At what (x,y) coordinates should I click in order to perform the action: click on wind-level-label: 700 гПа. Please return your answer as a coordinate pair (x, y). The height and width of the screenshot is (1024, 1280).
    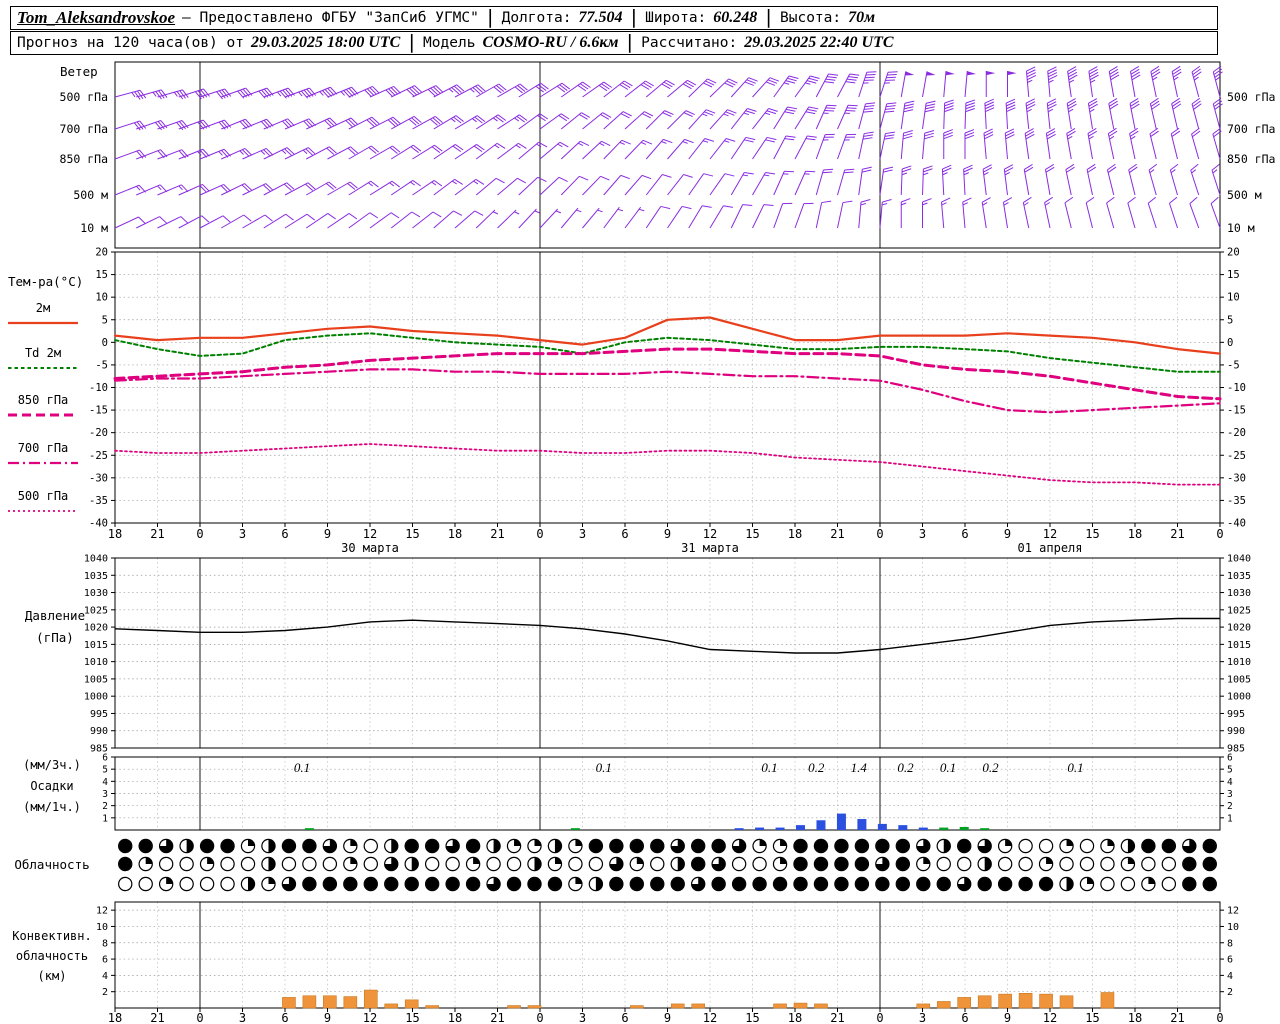
    Looking at the image, I should click on (1251, 129).